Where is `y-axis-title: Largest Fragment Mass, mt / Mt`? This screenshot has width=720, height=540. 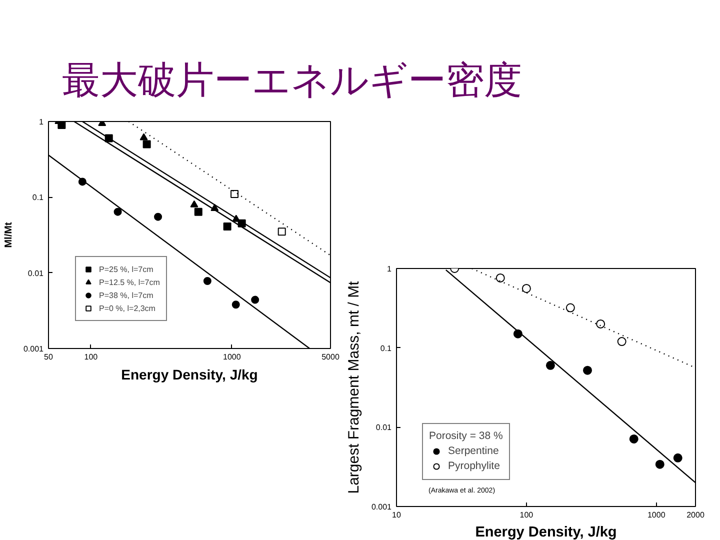 y-axis-title: Largest Fragment Mass, mt / Mt is located at coordinates (353, 387).